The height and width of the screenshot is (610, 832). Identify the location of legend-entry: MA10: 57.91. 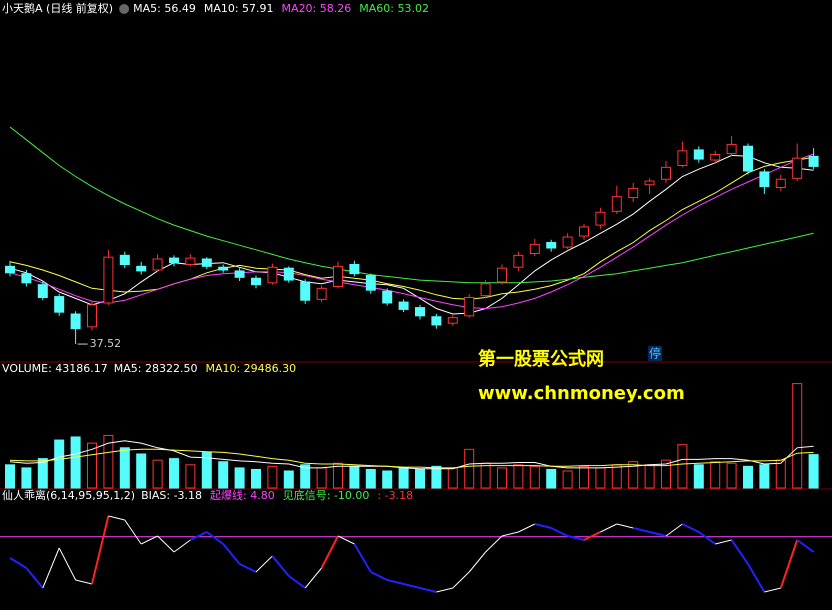
(239, 8).